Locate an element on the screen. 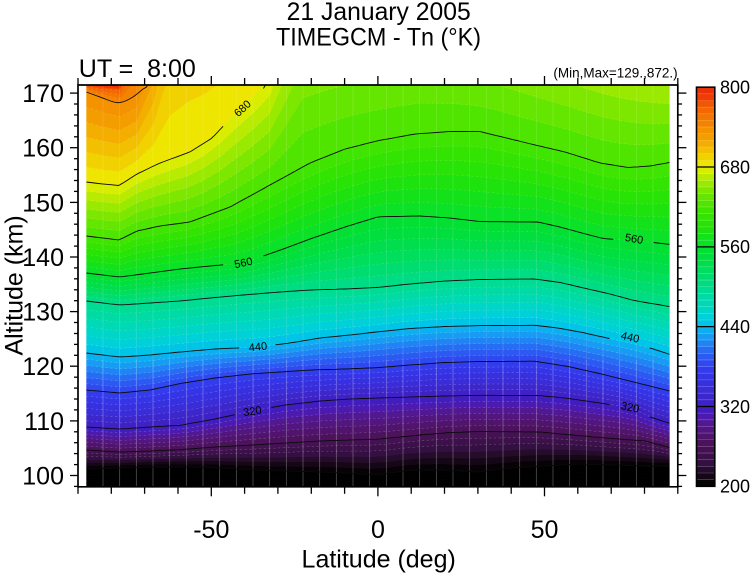  svg-text: 130 is located at coordinates (43, 313).